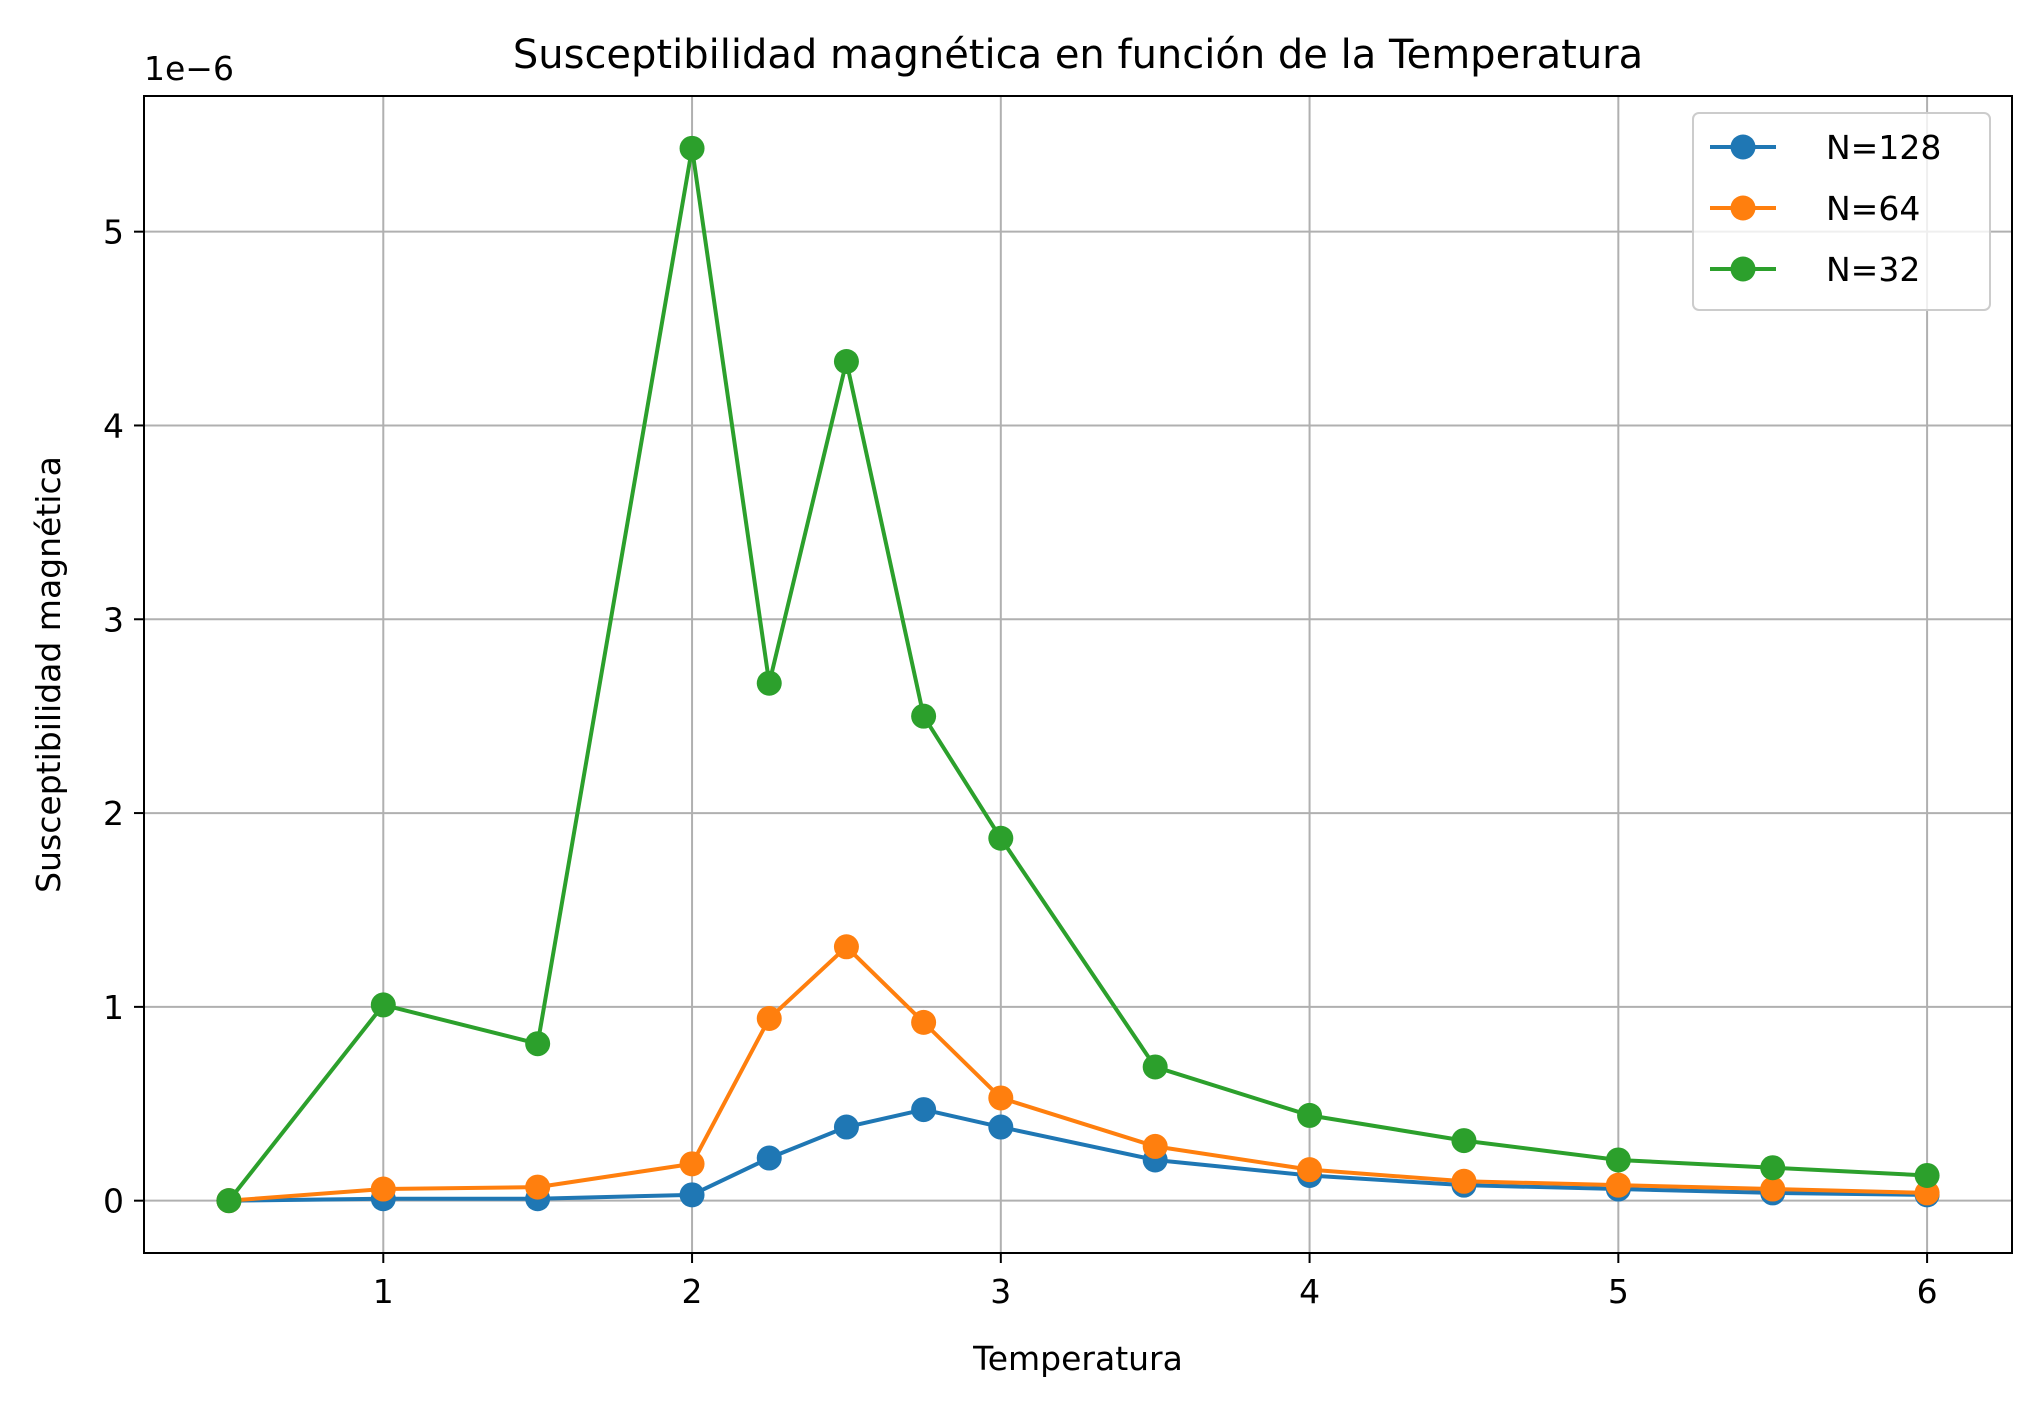 This screenshot has height=1405, width=2034. Describe the element at coordinates (113, 232) in the screenshot. I see `y-tick-label: 5` at that location.